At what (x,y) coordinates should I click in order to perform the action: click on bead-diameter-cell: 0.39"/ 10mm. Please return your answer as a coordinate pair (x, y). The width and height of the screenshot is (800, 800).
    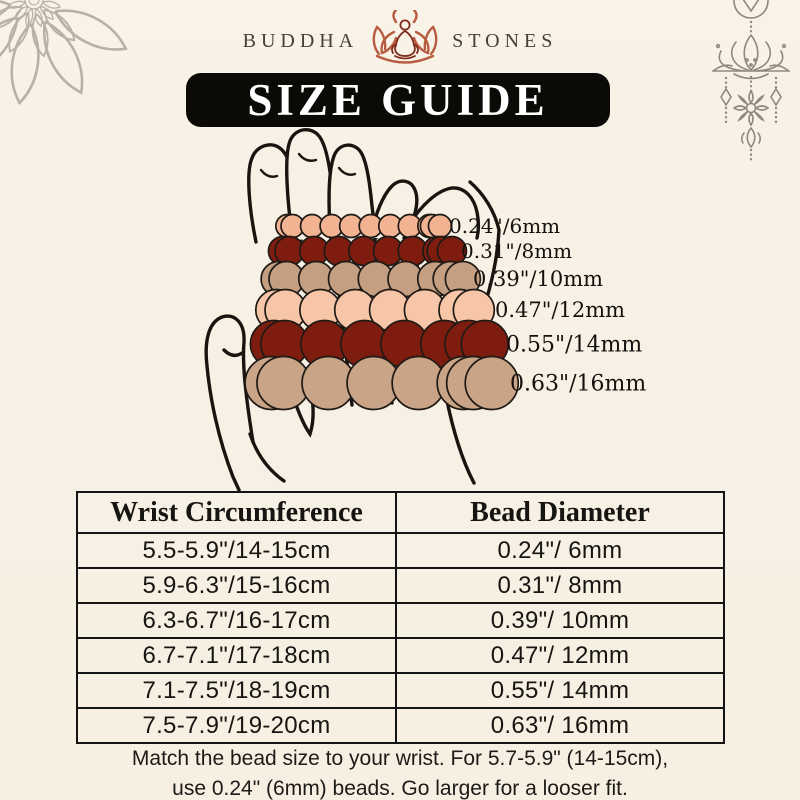
    Looking at the image, I should click on (560, 620).